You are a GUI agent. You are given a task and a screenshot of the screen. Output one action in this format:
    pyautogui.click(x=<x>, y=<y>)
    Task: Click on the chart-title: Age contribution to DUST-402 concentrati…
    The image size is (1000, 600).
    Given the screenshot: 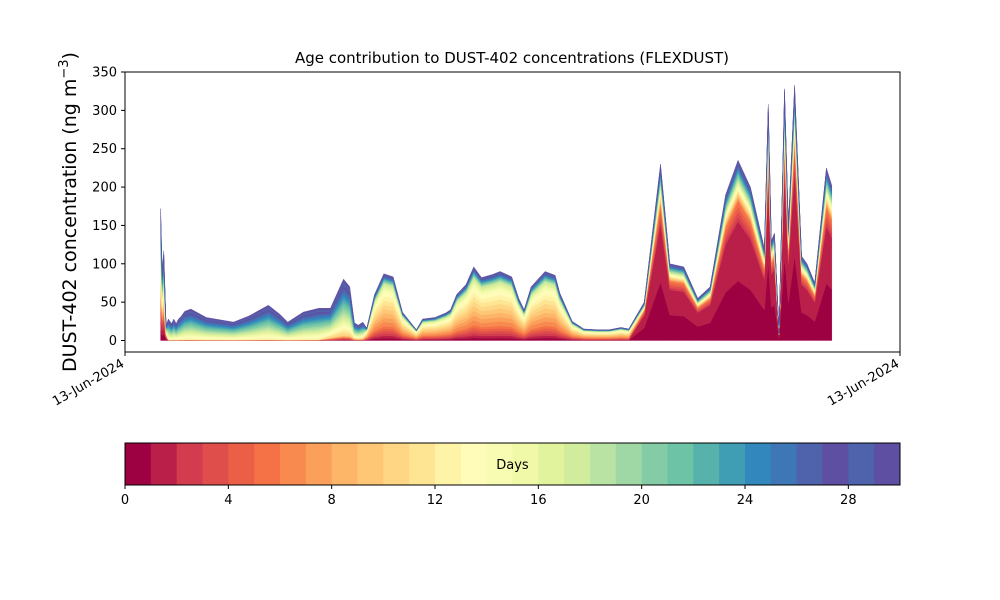 What is the action you would take?
    pyautogui.click(x=512, y=58)
    